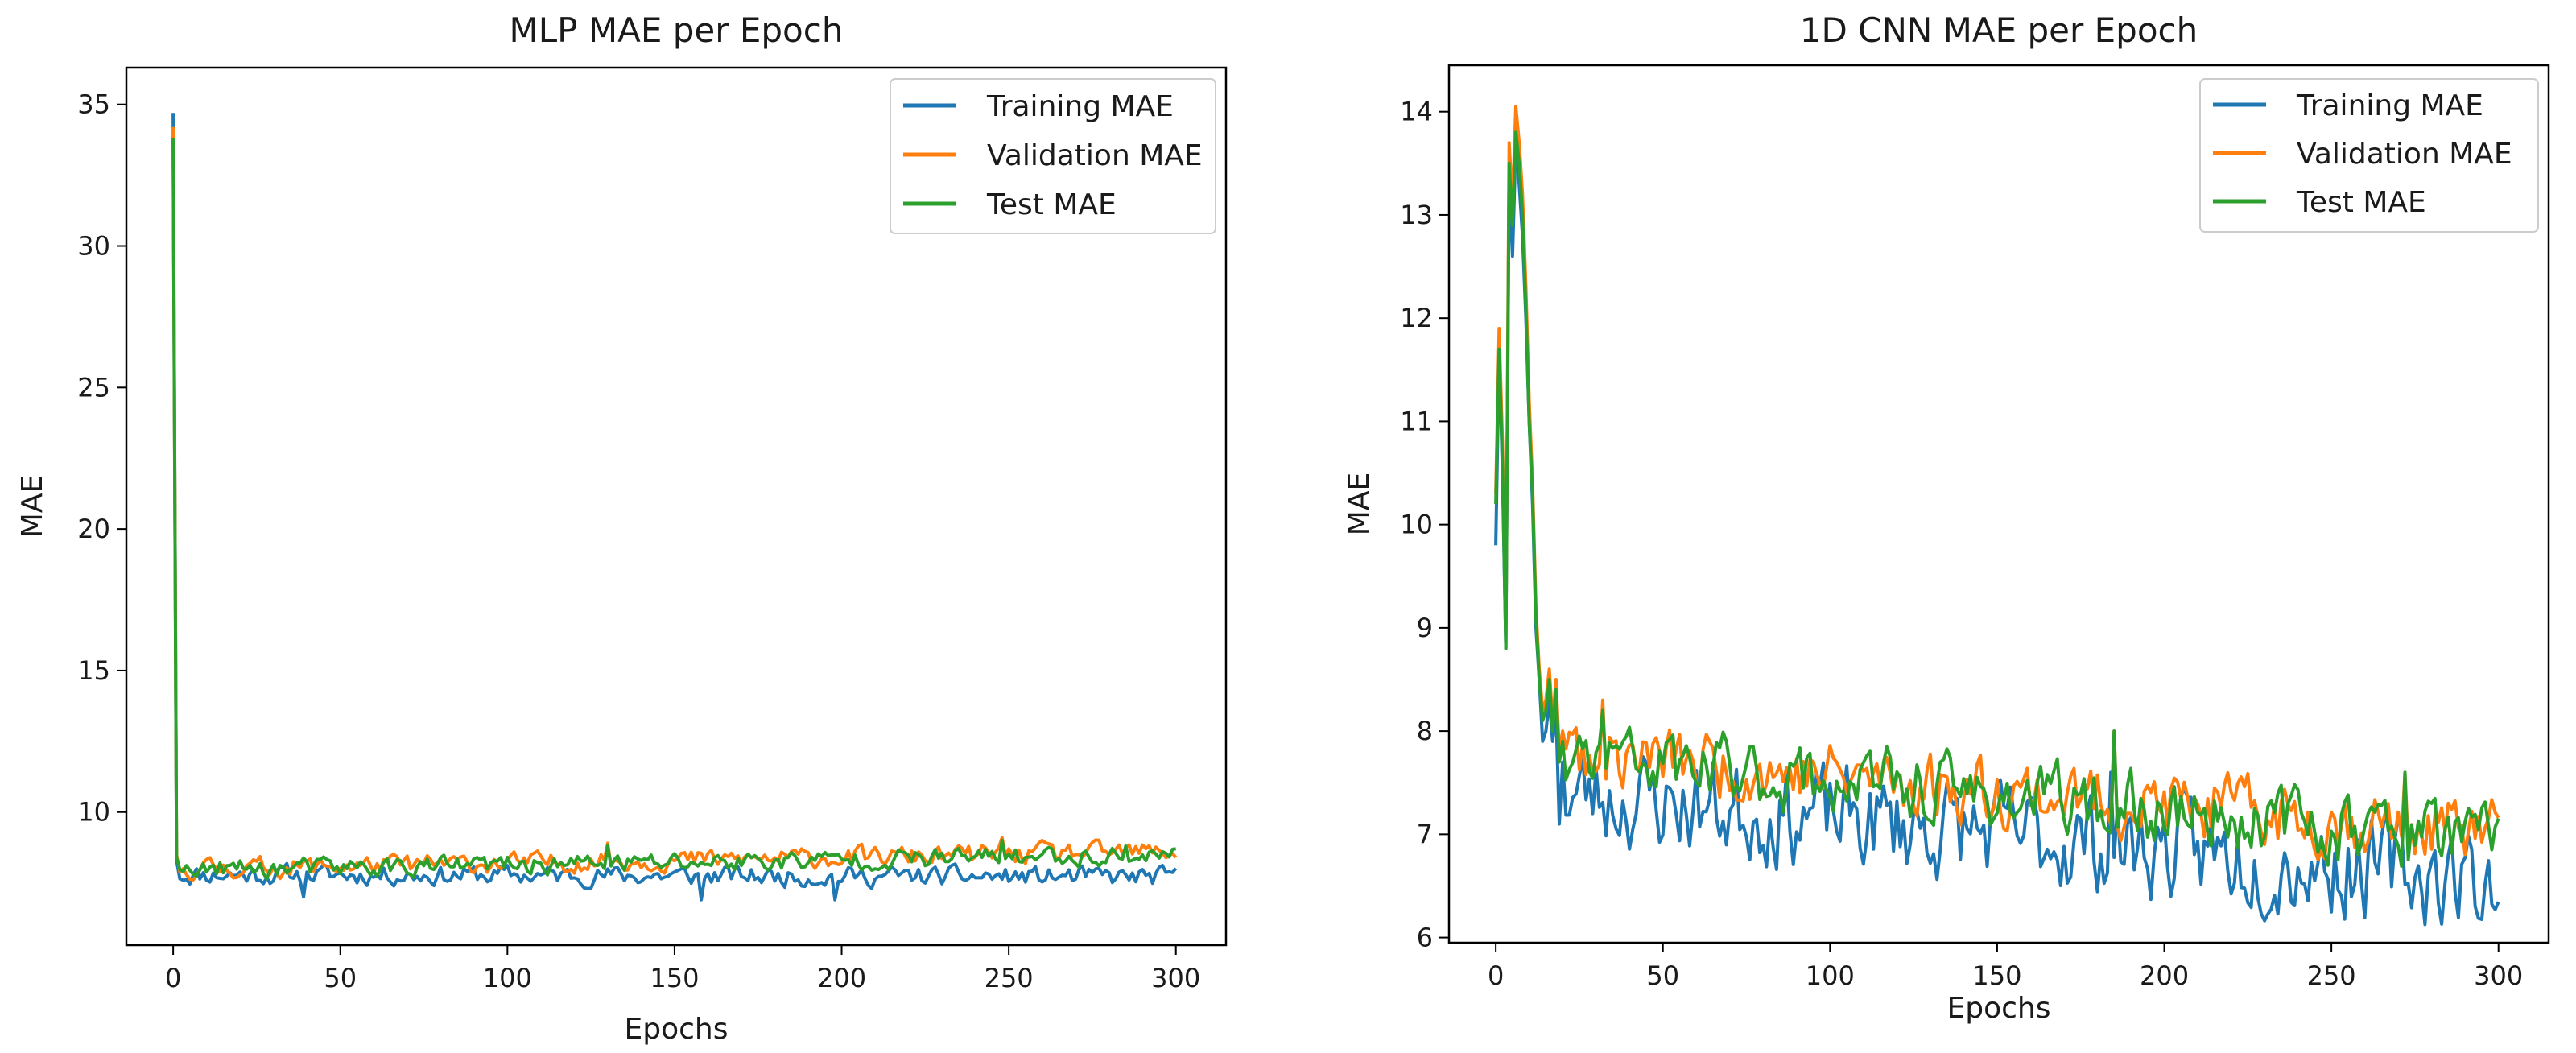 The height and width of the screenshot is (1053, 2576). What do you see at coordinates (32, 507) in the screenshot?
I see `mlp-y-axis-label: MAE` at bounding box center [32, 507].